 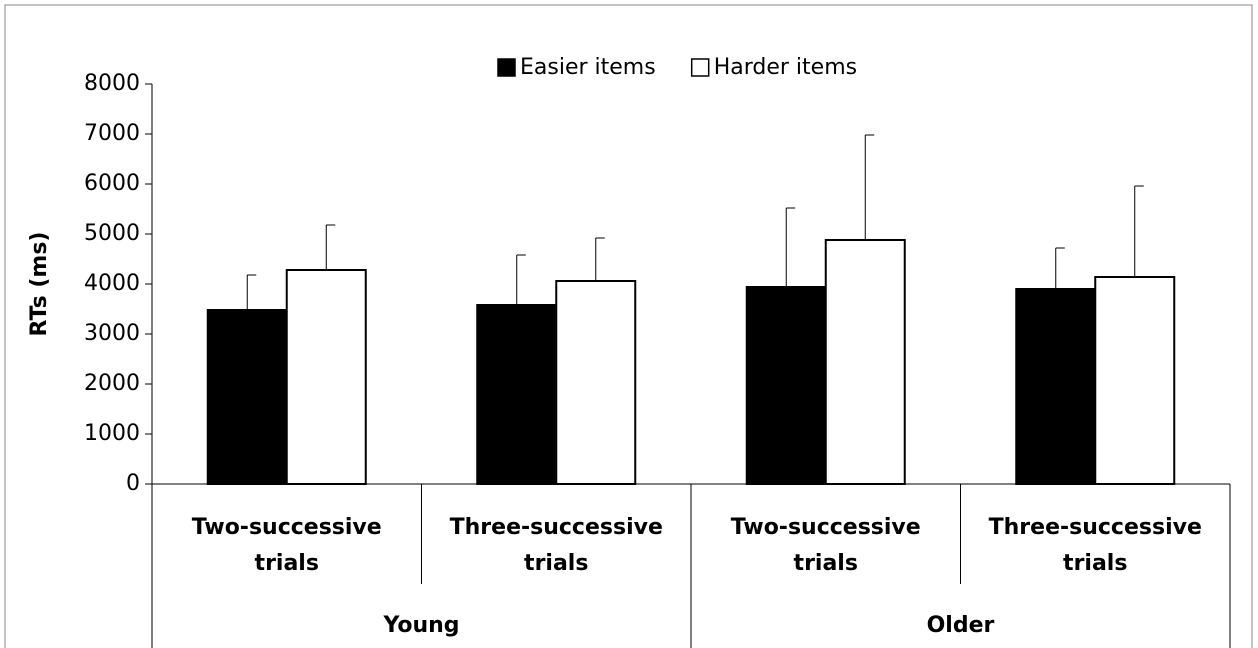 What do you see at coordinates (112, 233) in the screenshot?
I see `y-tick-label: 5000` at bounding box center [112, 233].